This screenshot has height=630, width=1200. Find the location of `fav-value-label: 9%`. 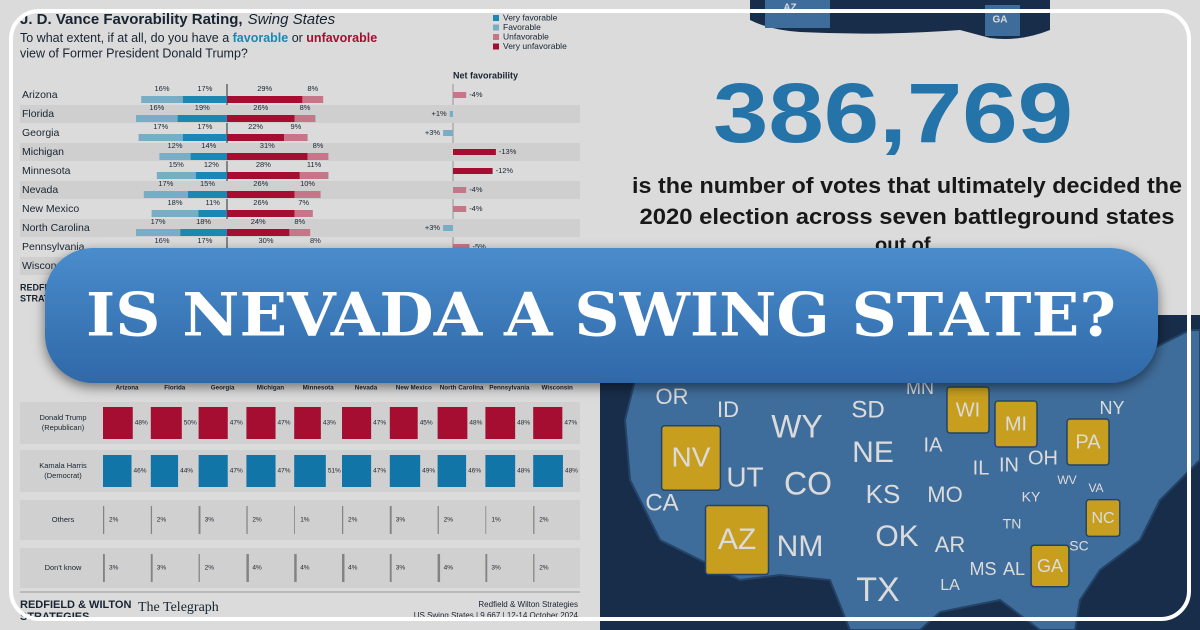

fav-value-label: 9% is located at coordinates (295, 126).